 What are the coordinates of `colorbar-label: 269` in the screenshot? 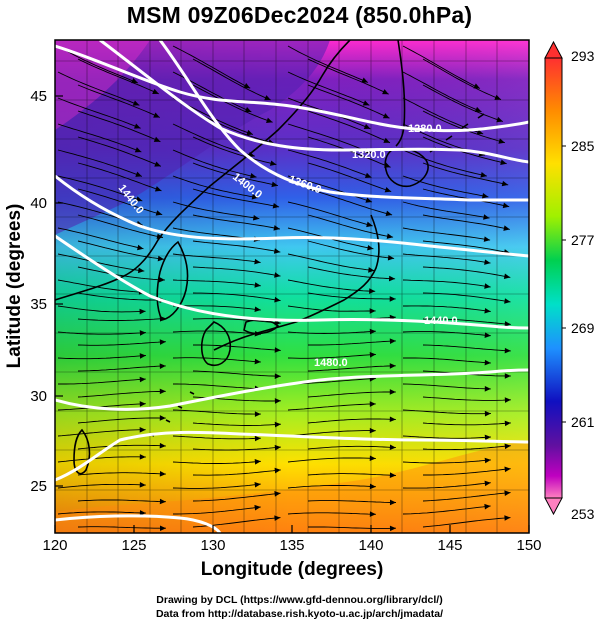 It's located at (583, 328).